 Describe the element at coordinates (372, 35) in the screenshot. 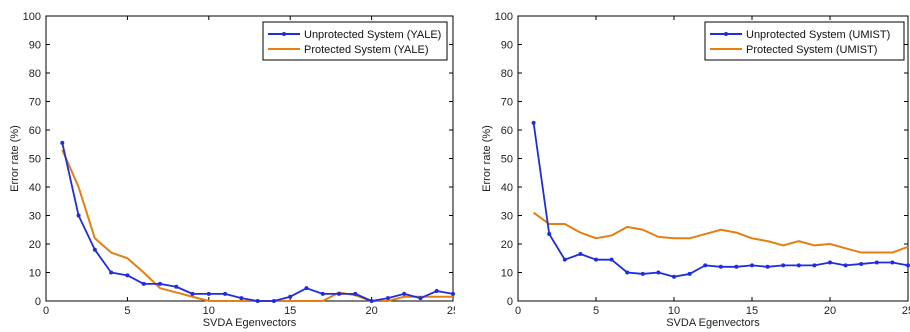

I see `legend-entry: Unprotected System (YALE)` at that location.